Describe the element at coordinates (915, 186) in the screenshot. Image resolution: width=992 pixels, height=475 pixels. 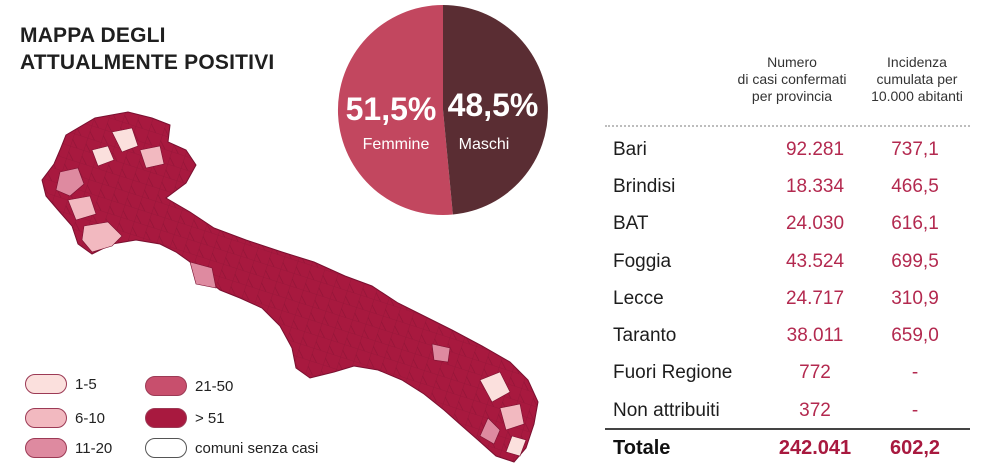
I see `cumulative-incidence: 466,5` at that location.